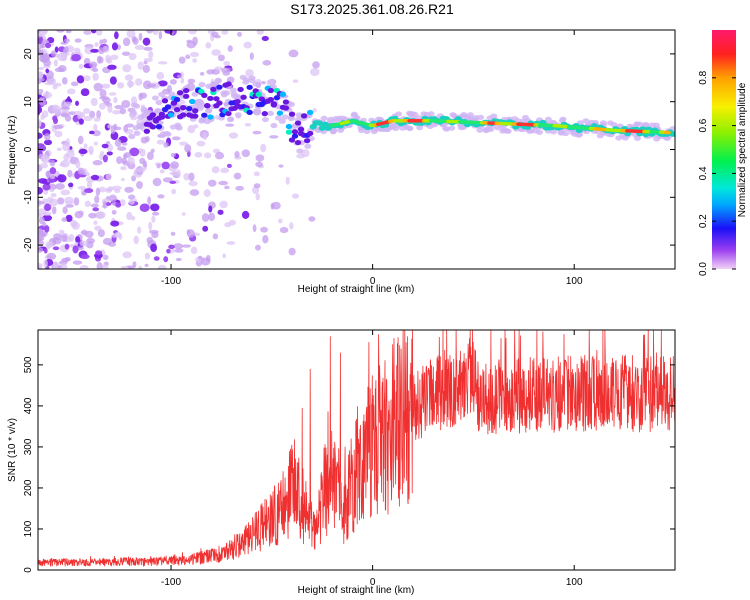  Describe the element at coordinates (171, 582) in the screenshot. I see `snr-xtick-label: -100` at that location.